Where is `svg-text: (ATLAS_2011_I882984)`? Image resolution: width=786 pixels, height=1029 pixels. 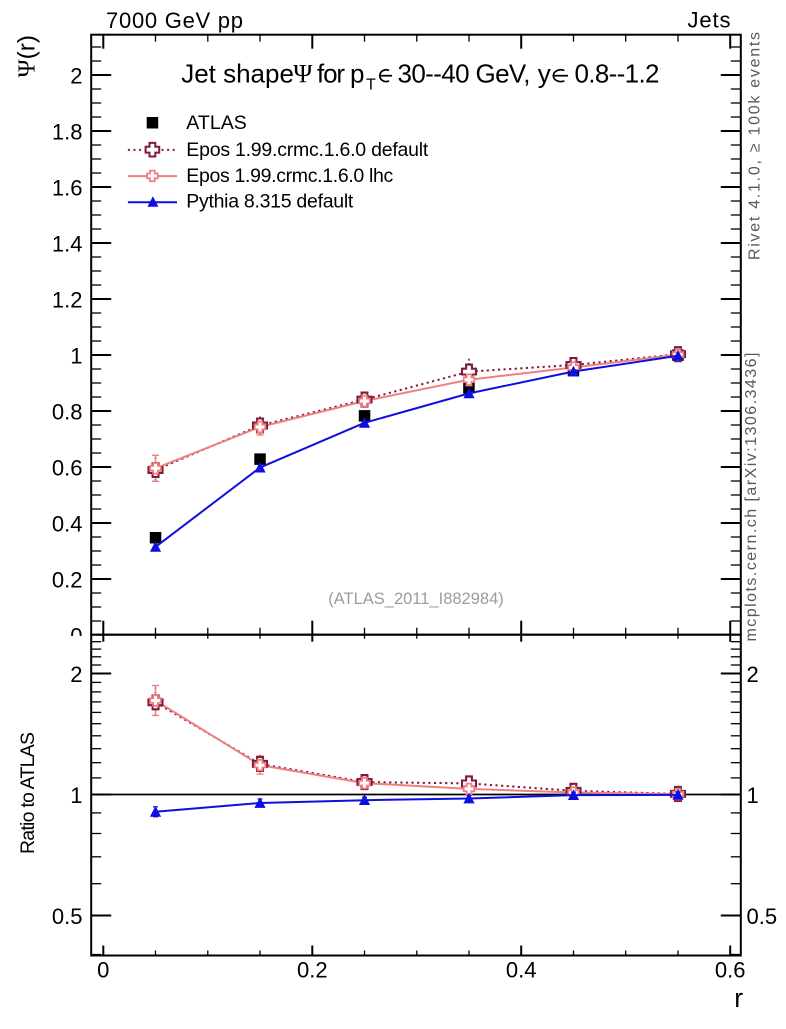
svg-text: (ATLAS_2011_I882984) is located at coordinates (416, 599).